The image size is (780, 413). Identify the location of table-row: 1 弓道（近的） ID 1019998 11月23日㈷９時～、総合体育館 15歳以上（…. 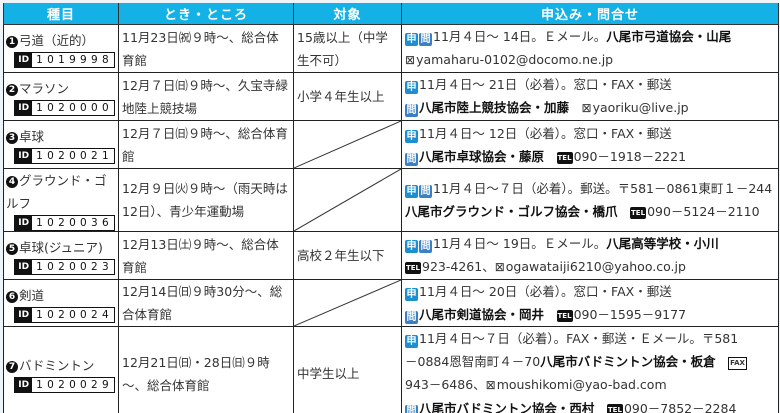
(391, 48).